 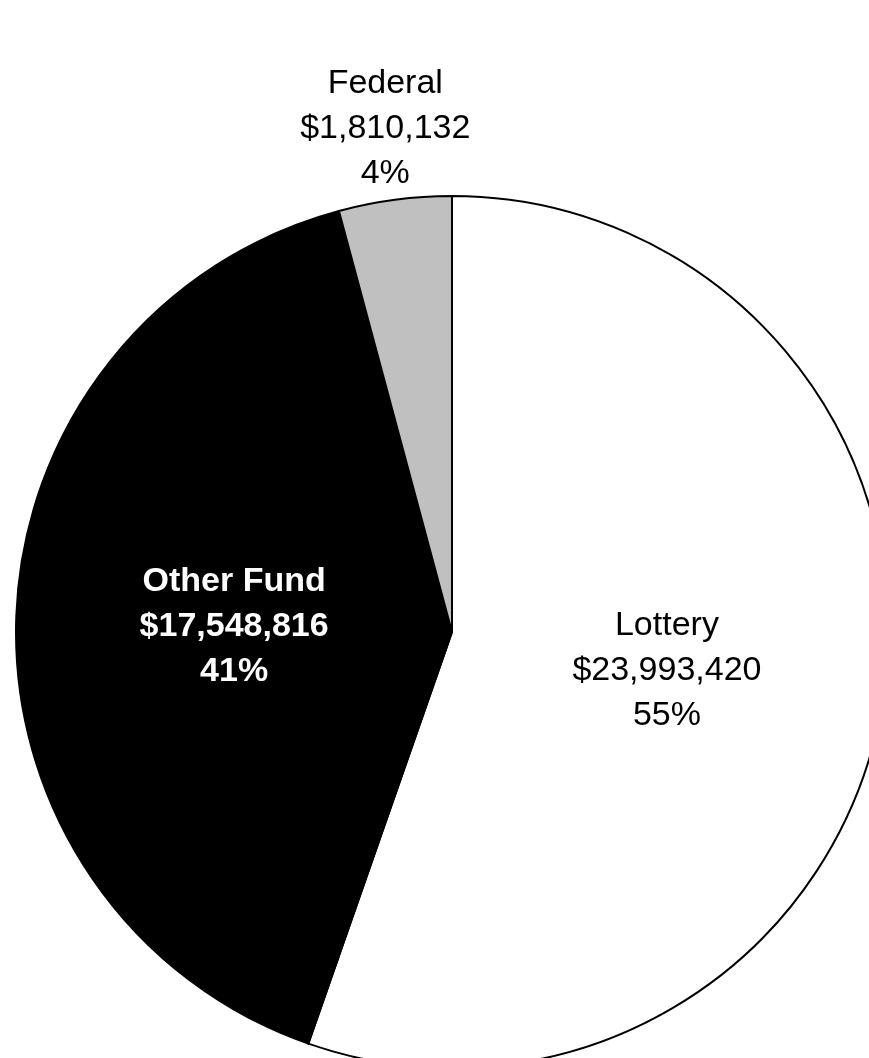 What do you see at coordinates (667, 691) in the screenshot?
I see `data-label: $23,993,420 55%` at bounding box center [667, 691].